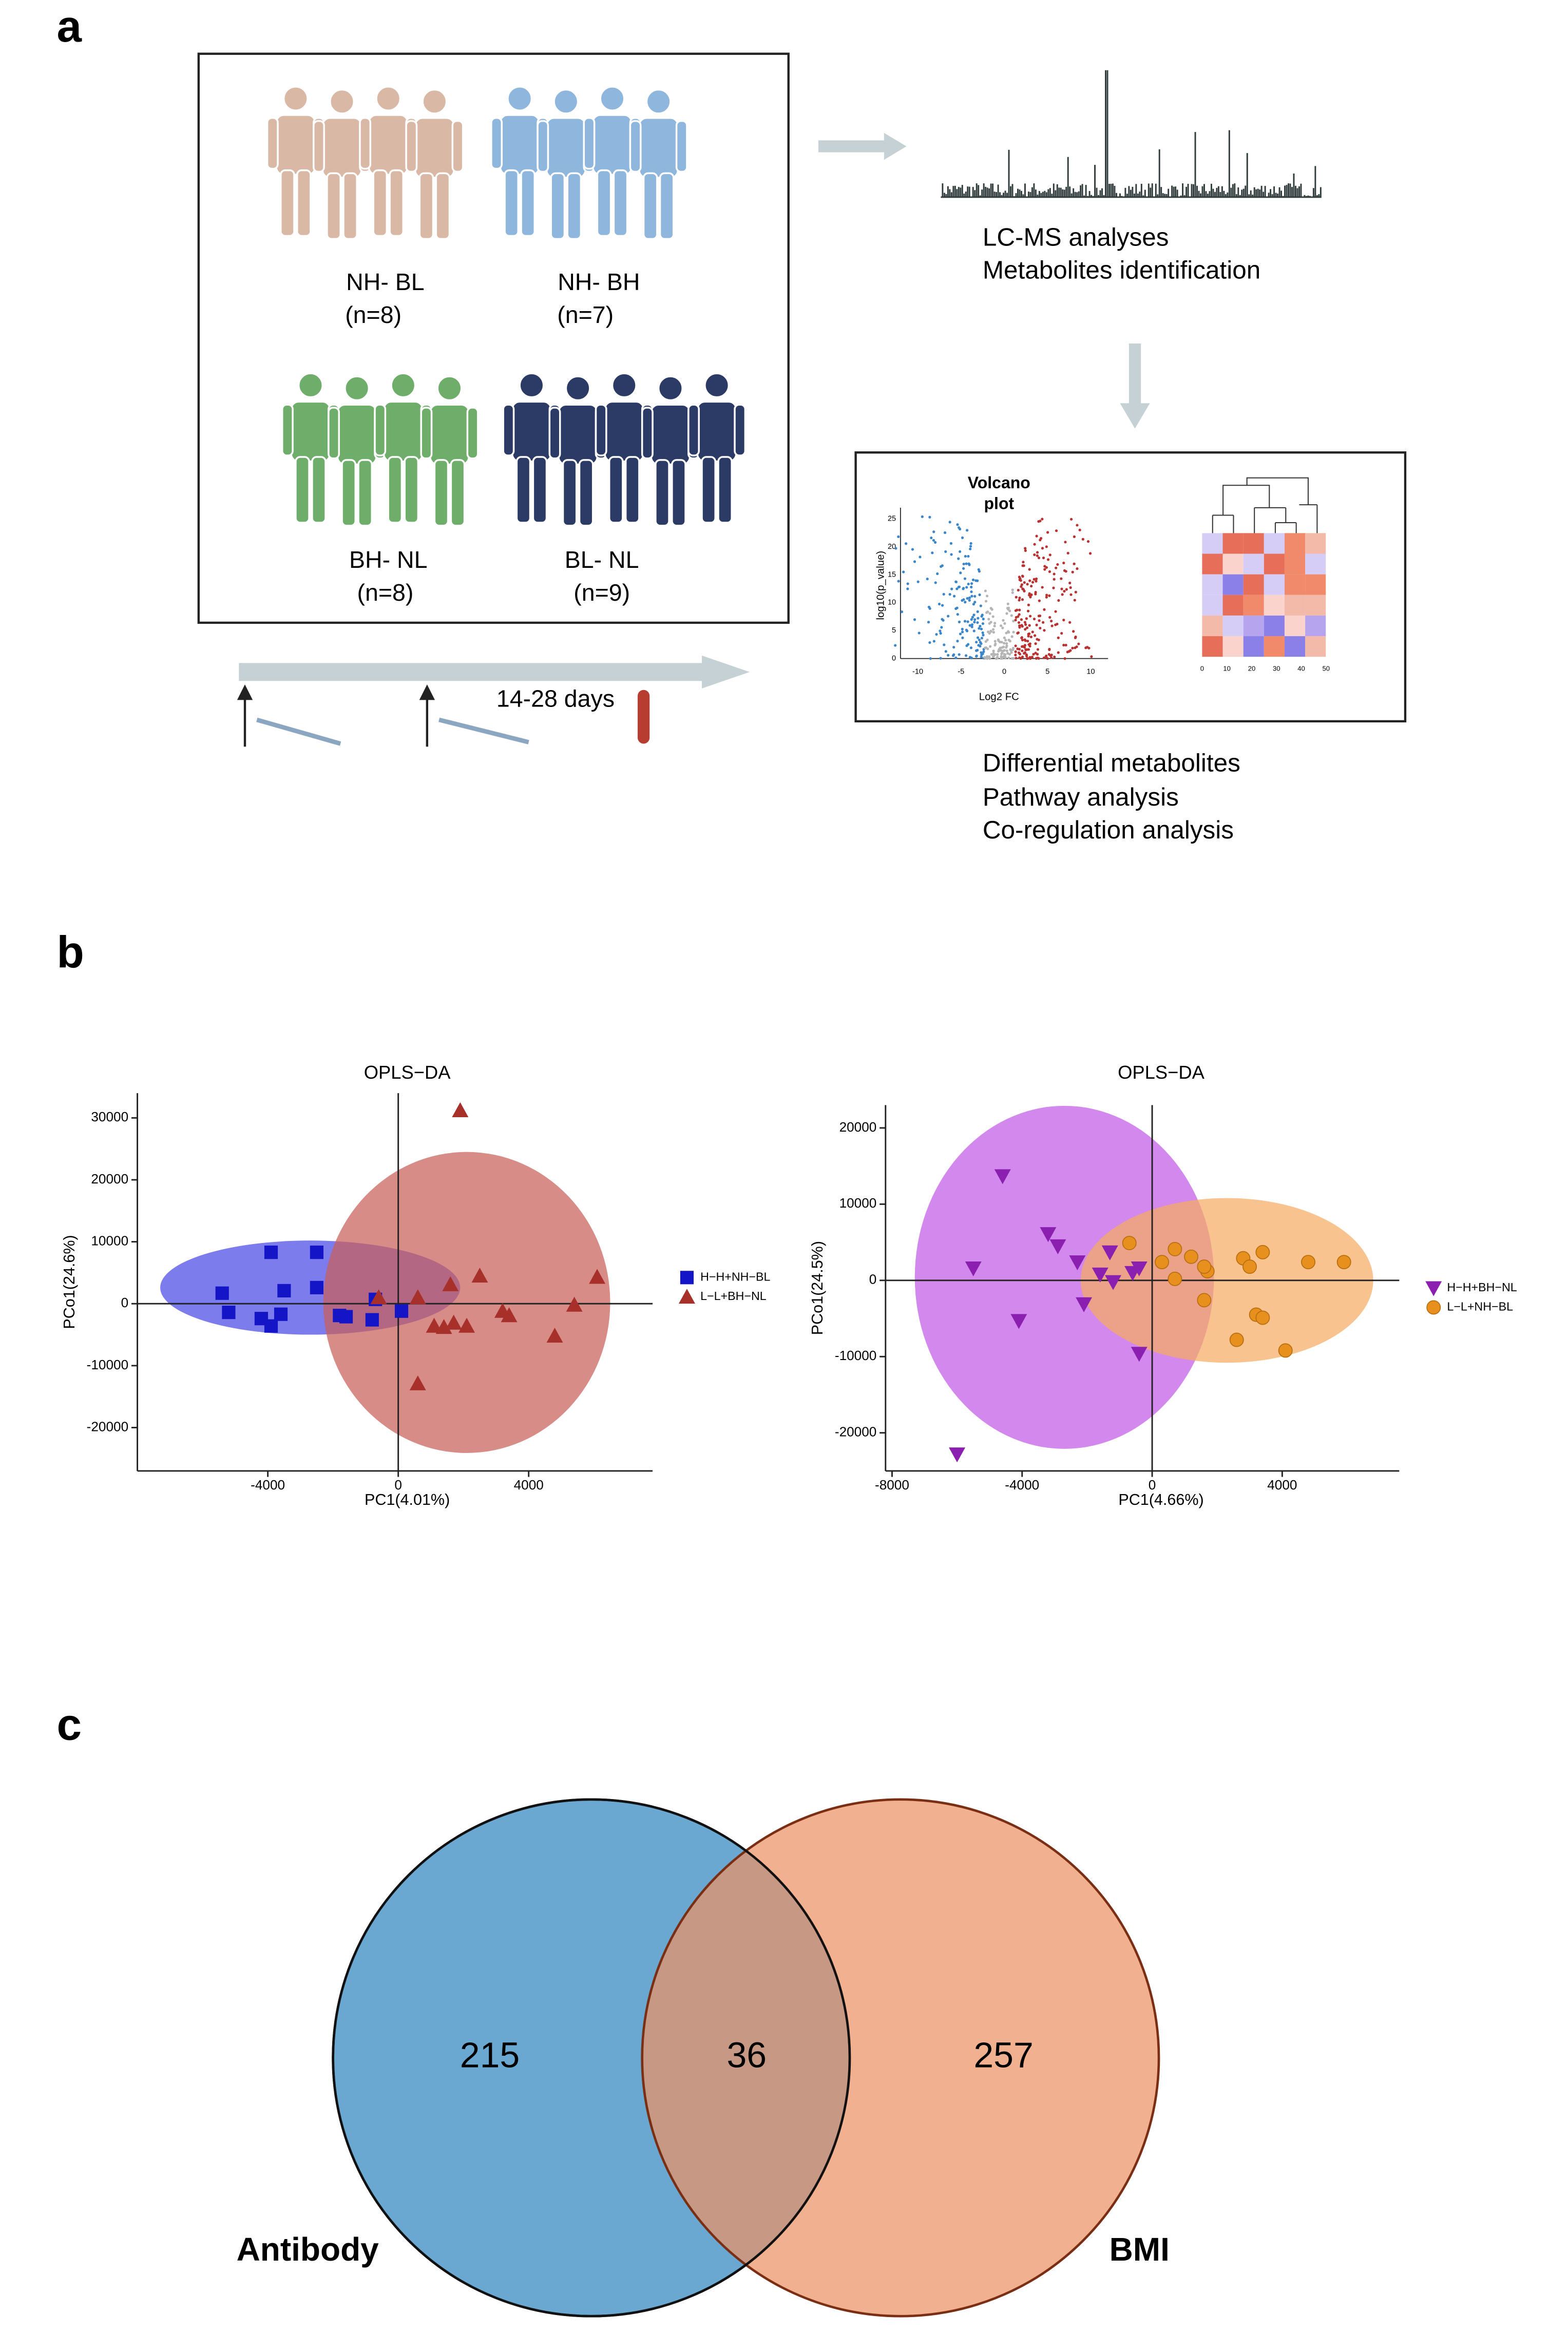  What do you see at coordinates (961, 672) in the screenshot?
I see `volcano-xtick: -5` at bounding box center [961, 672].